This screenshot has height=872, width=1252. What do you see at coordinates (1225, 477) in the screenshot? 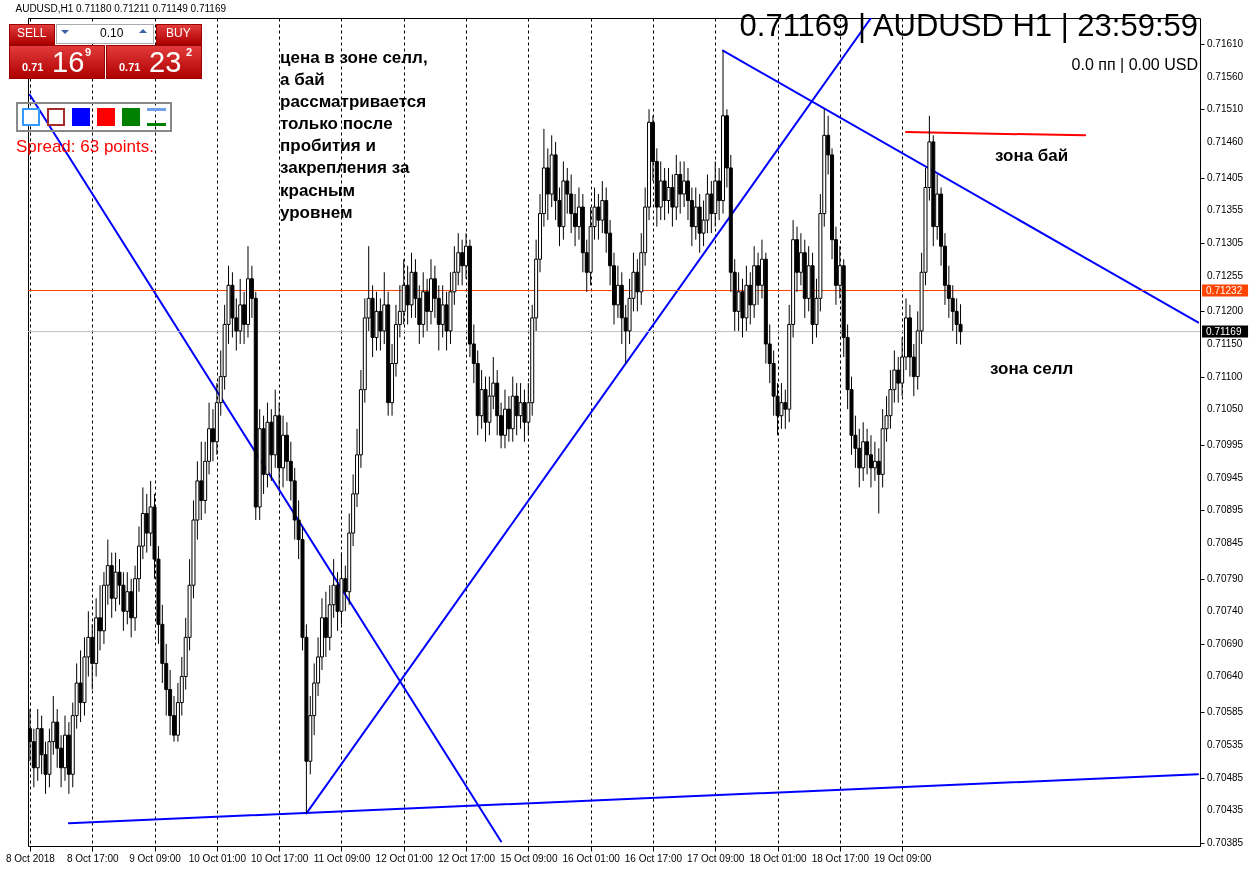
I see `y-tick-label: 0.70945` at bounding box center [1225, 477].